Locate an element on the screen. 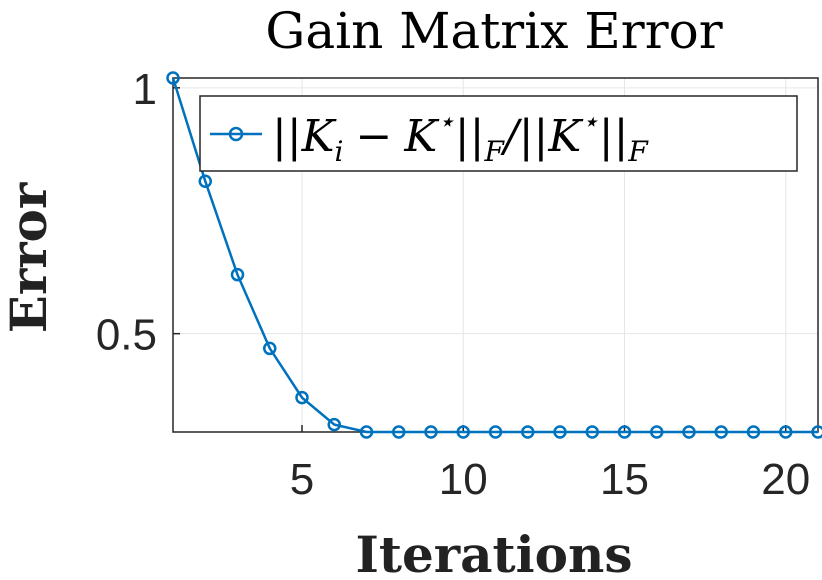 This screenshot has height=580, width=822. x-tick-label: 5 is located at coordinates (302, 479).